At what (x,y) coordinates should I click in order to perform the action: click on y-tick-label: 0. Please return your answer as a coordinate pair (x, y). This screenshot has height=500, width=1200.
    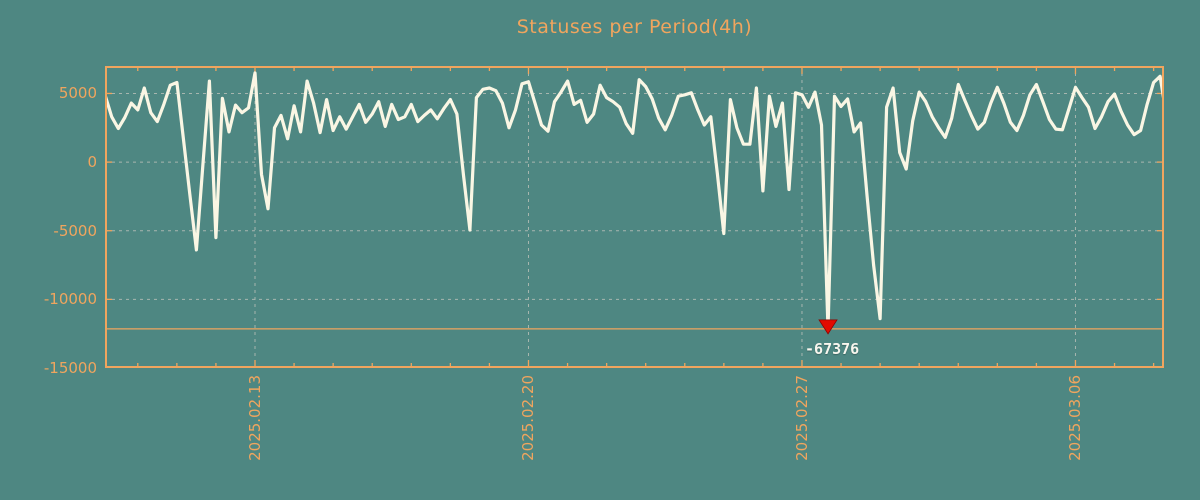
    Looking at the image, I should click on (92, 162).